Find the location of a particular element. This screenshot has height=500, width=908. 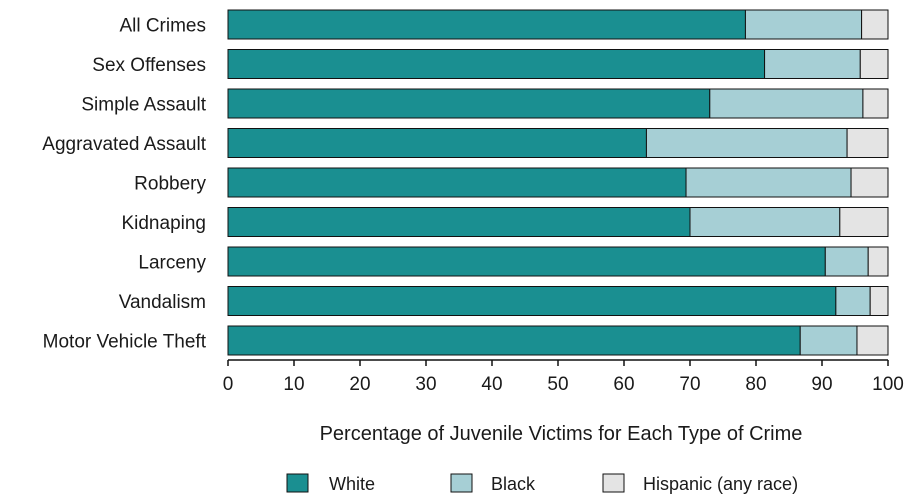

category-label-3: Simple Assault is located at coordinates (143, 105).